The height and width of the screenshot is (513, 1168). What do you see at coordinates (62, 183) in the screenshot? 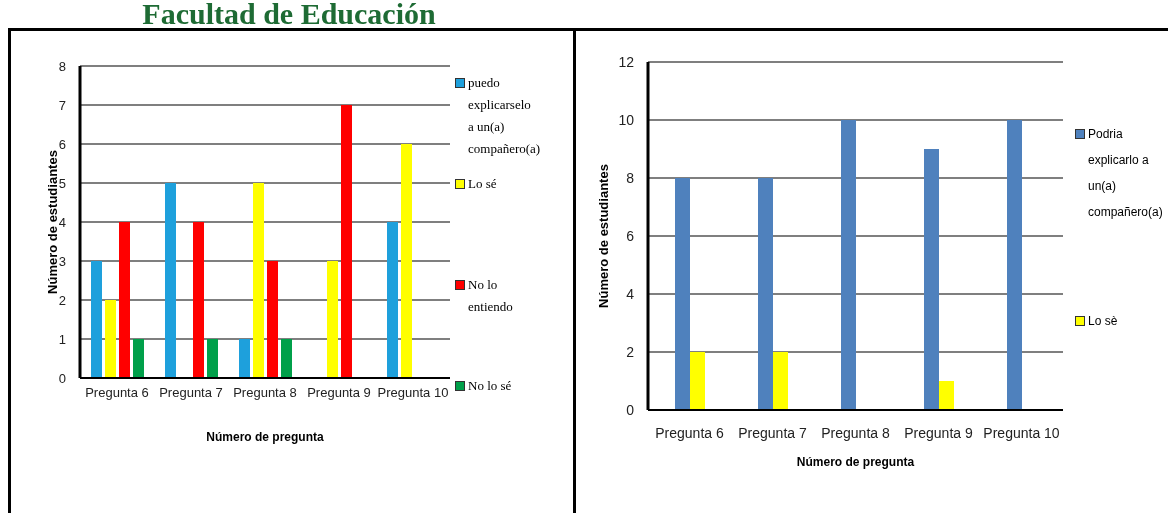
I see `y-tick-label: 5` at bounding box center [62, 183].